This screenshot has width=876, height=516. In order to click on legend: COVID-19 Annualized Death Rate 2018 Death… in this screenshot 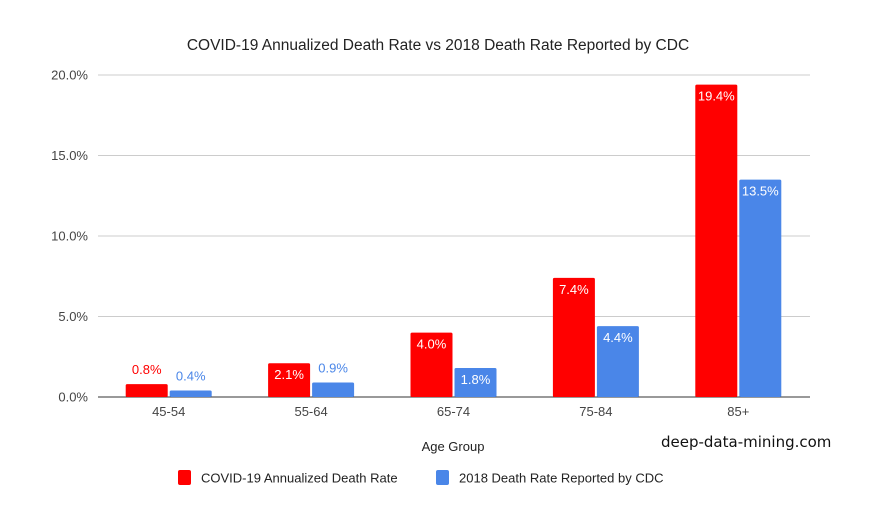, I will do `click(421, 478)`.